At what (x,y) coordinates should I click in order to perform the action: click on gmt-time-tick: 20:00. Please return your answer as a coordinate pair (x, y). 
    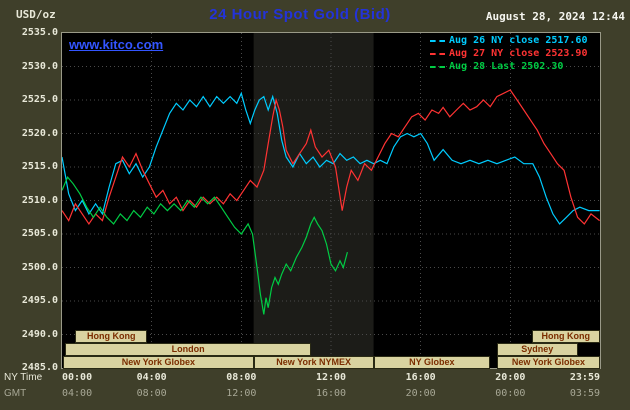
    Looking at the image, I should click on (420, 393).